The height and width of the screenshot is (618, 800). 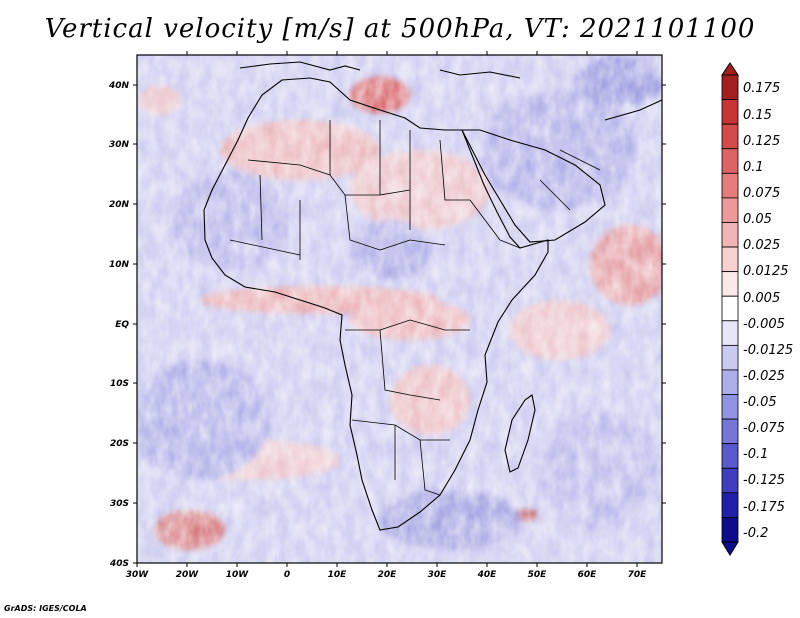 What do you see at coordinates (757, 115) in the screenshot?
I see `colorbar-label: 0.15` at bounding box center [757, 115].